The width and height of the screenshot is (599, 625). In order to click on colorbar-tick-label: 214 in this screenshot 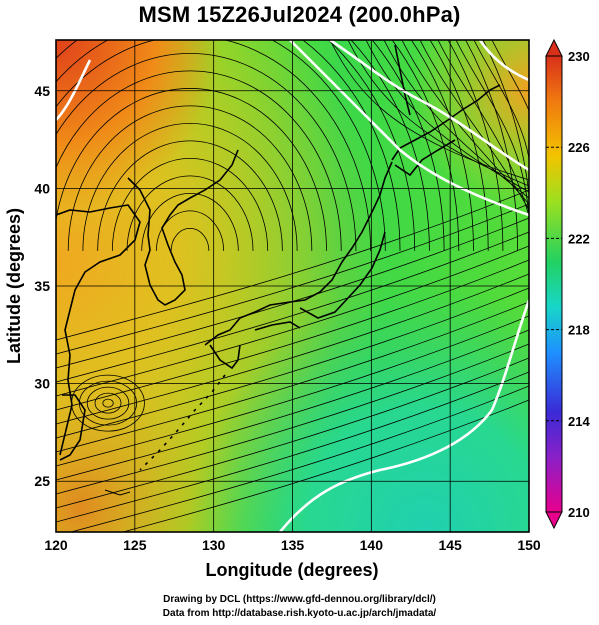, I will do `click(579, 421)`.